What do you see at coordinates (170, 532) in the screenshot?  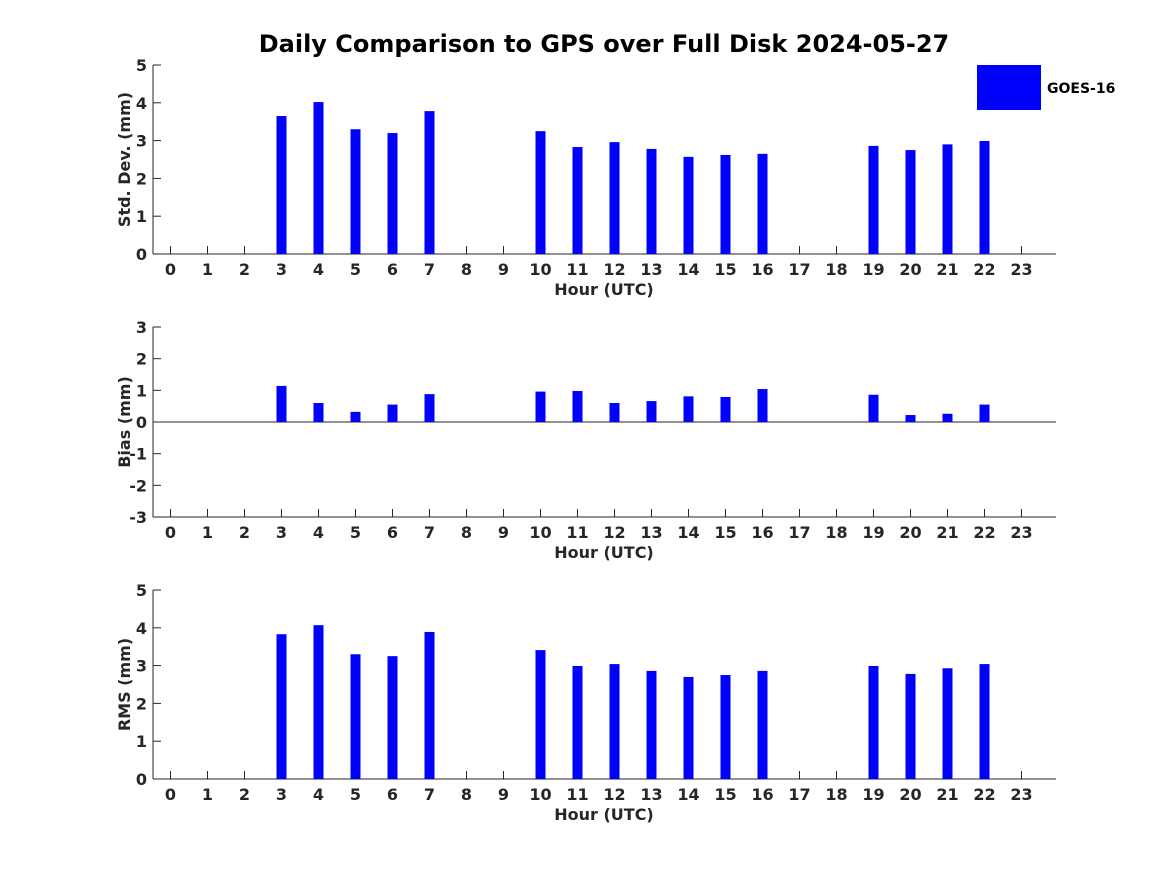 I see `bias-x-tick-label: 0` at bounding box center [170, 532].